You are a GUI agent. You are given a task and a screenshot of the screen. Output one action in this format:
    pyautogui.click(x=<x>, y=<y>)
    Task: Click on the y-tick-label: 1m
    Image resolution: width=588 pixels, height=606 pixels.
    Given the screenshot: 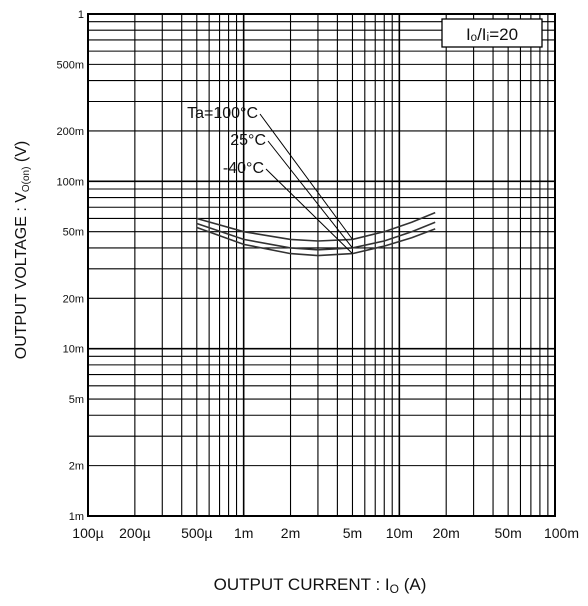 What is the action you would take?
    pyautogui.click(x=76, y=517)
    